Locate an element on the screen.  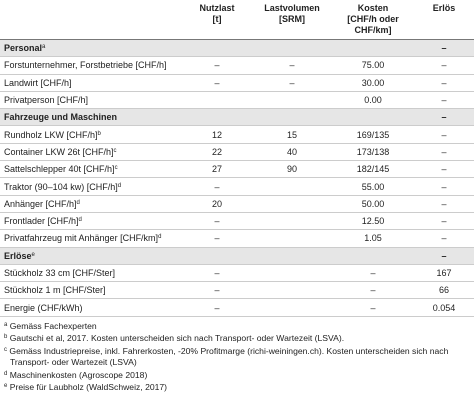
data-row: Privatperson [CHF/h] 0.00 – is located at coordinates (237, 100).